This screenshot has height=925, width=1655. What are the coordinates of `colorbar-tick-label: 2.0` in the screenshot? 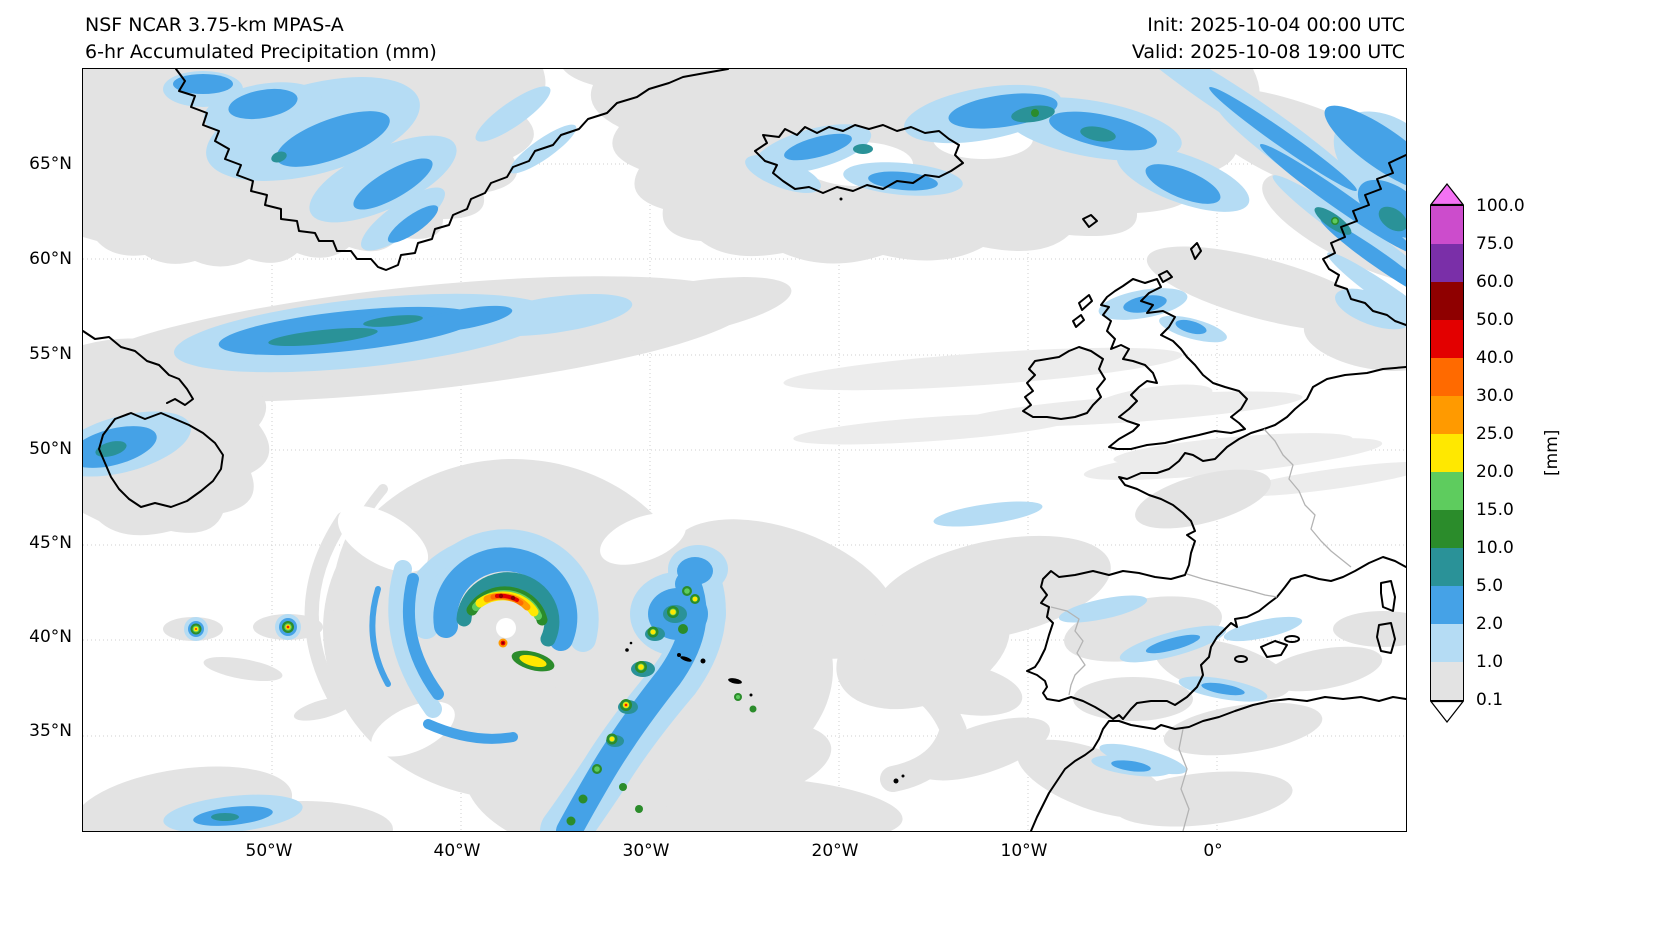 It's located at (1490, 624).